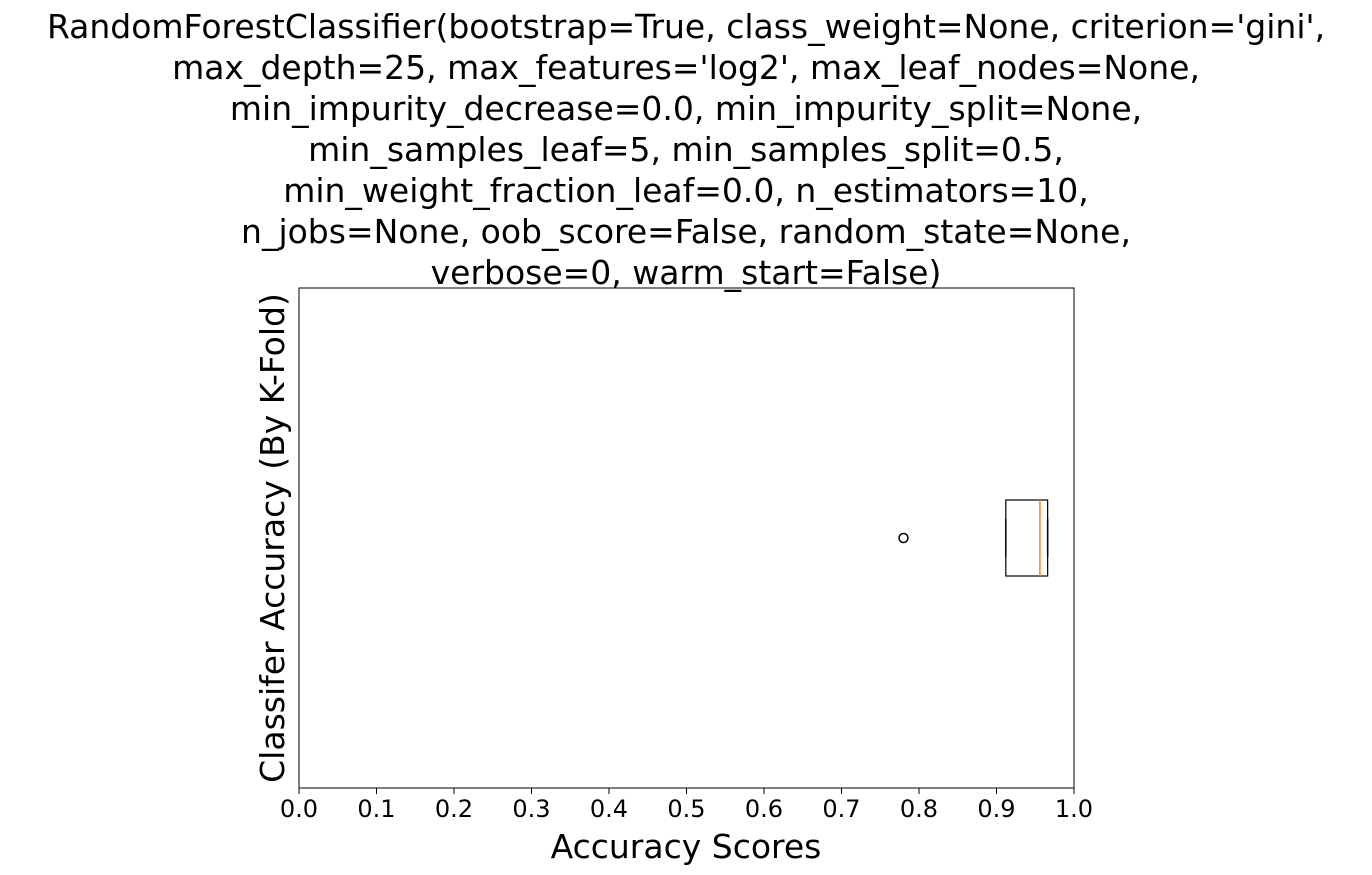  What do you see at coordinates (686, 846) in the screenshot?
I see `x-axis-label: Accuracy Scores` at bounding box center [686, 846].